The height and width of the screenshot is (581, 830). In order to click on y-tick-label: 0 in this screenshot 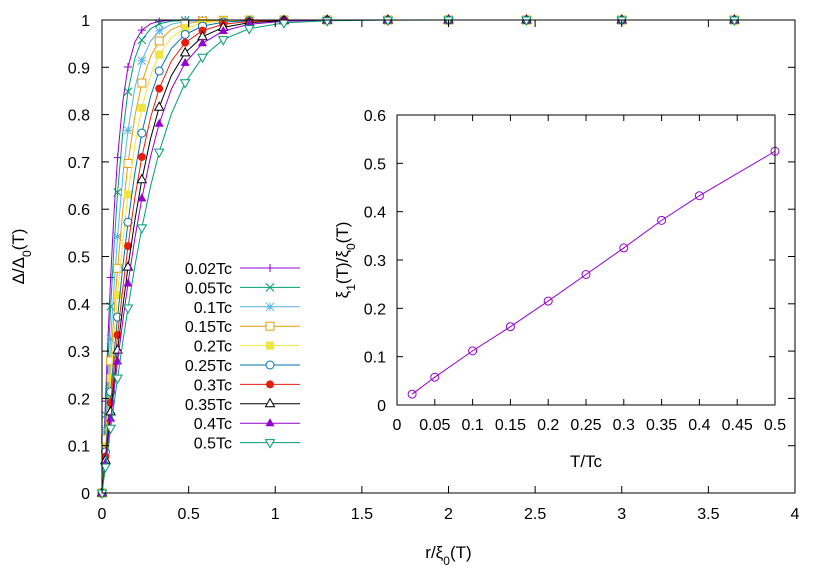, I will do `click(85, 494)`.